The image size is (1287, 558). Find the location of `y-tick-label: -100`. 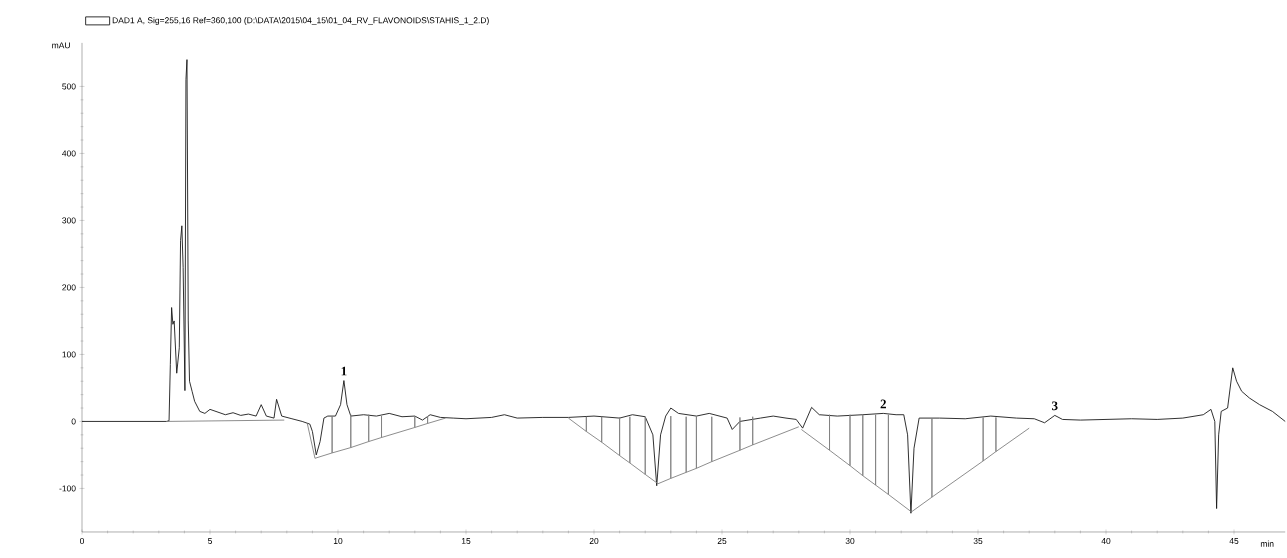

y-tick-label: -100 is located at coordinates (67, 488).